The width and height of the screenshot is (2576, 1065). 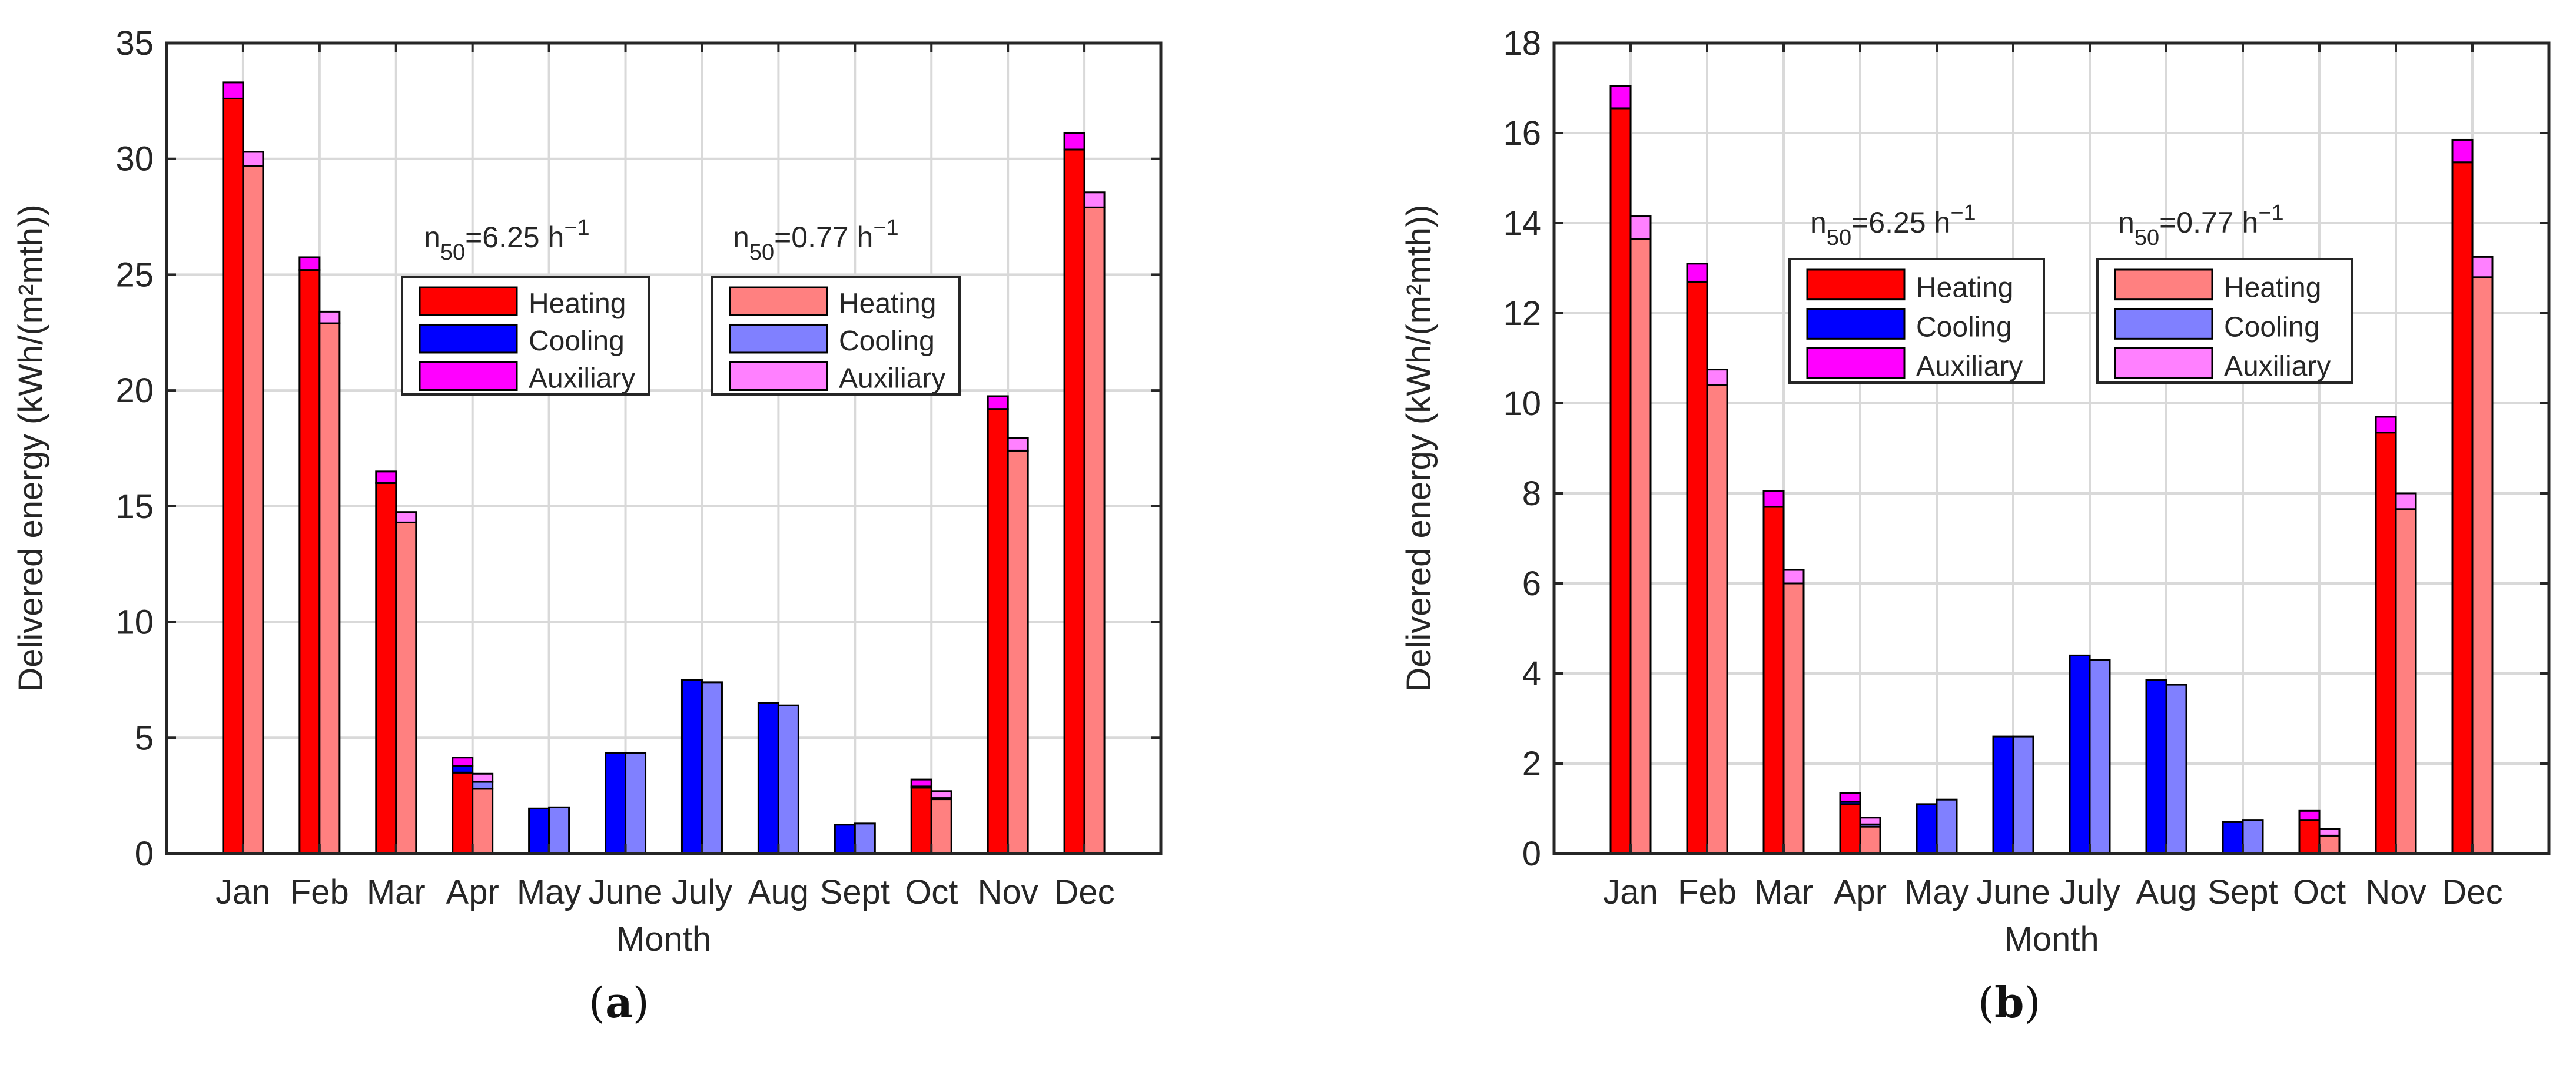 What do you see at coordinates (2406, 501) in the screenshot?
I see `bar-b-case2-auxiliary-nov` at bounding box center [2406, 501].